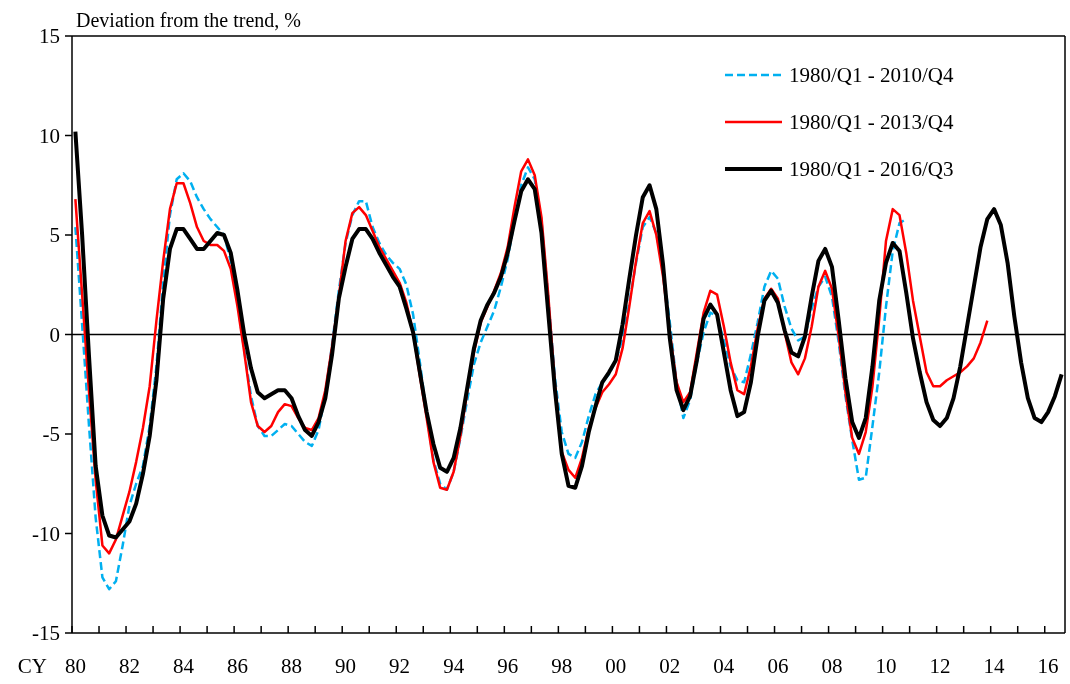  Describe the element at coordinates (54, 235) in the screenshot. I see `y-tick-label: 5` at that location.